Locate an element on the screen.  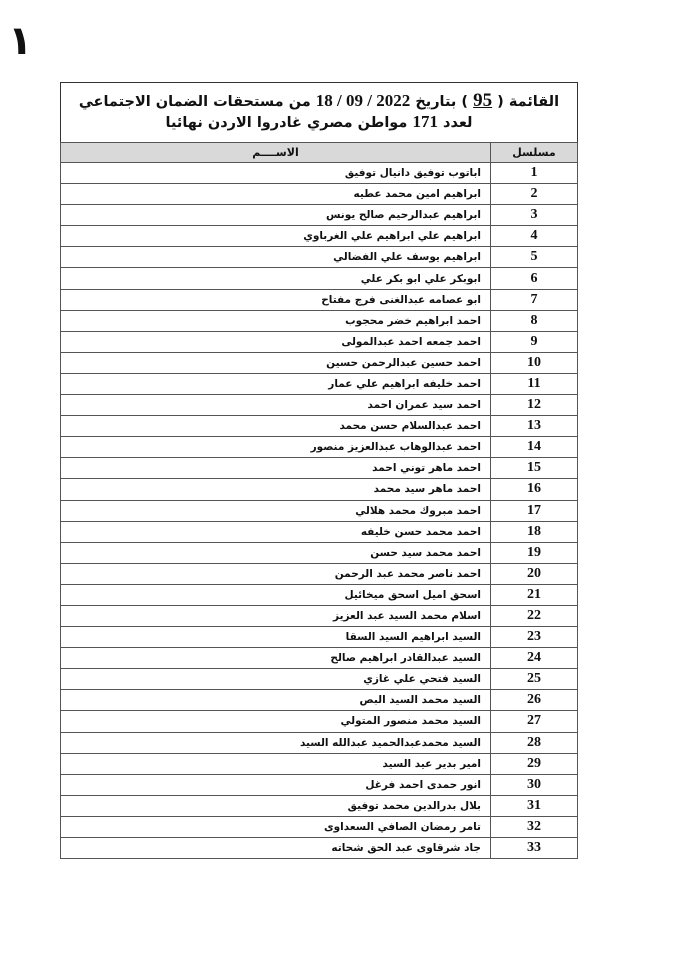
row-name: احمد ماهر توني احمد is located at coordinates (275, 468).